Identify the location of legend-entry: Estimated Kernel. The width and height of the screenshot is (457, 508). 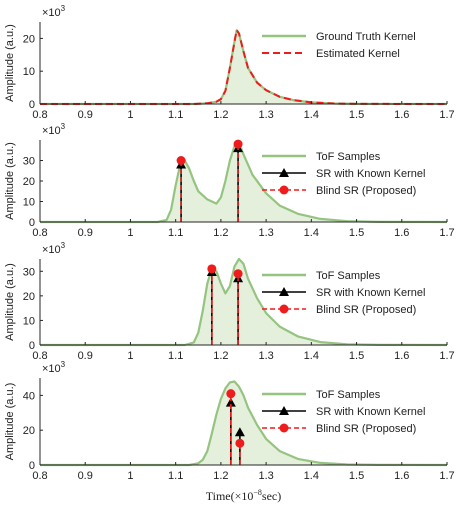
(331, 54).